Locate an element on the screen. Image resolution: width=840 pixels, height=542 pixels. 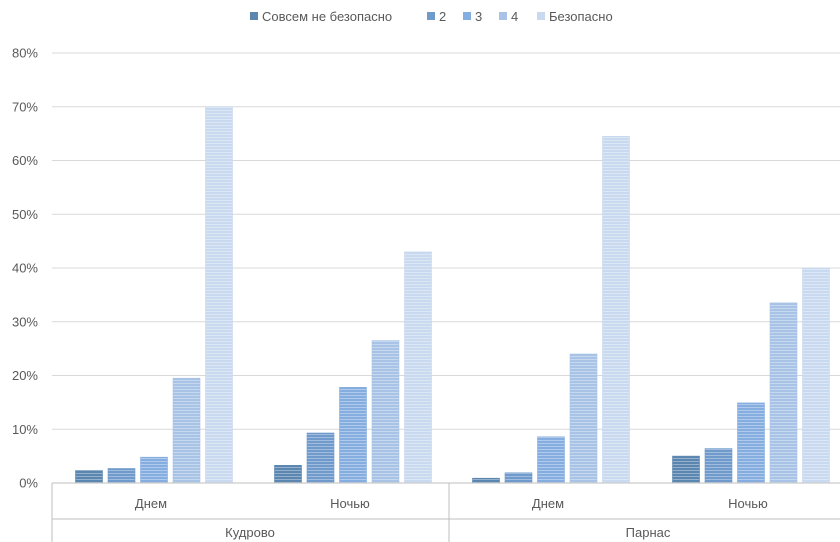
group-label: Парнас is located at coordinates (648, 532).